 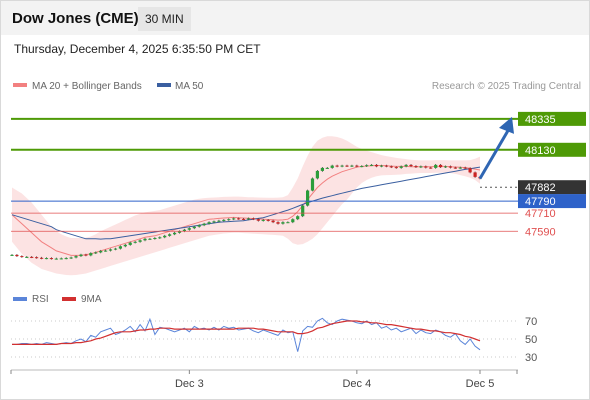 What do you see at coordinates (246, 203) in the screenshot?
I see `ma50-line` at bounding box center [246, 203].